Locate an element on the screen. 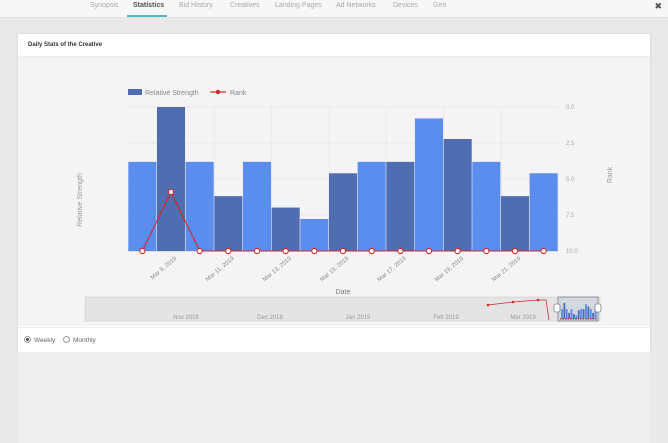 The image size is (668, 443). tab-creatives: Creatives is located at coordinates (245, 5).